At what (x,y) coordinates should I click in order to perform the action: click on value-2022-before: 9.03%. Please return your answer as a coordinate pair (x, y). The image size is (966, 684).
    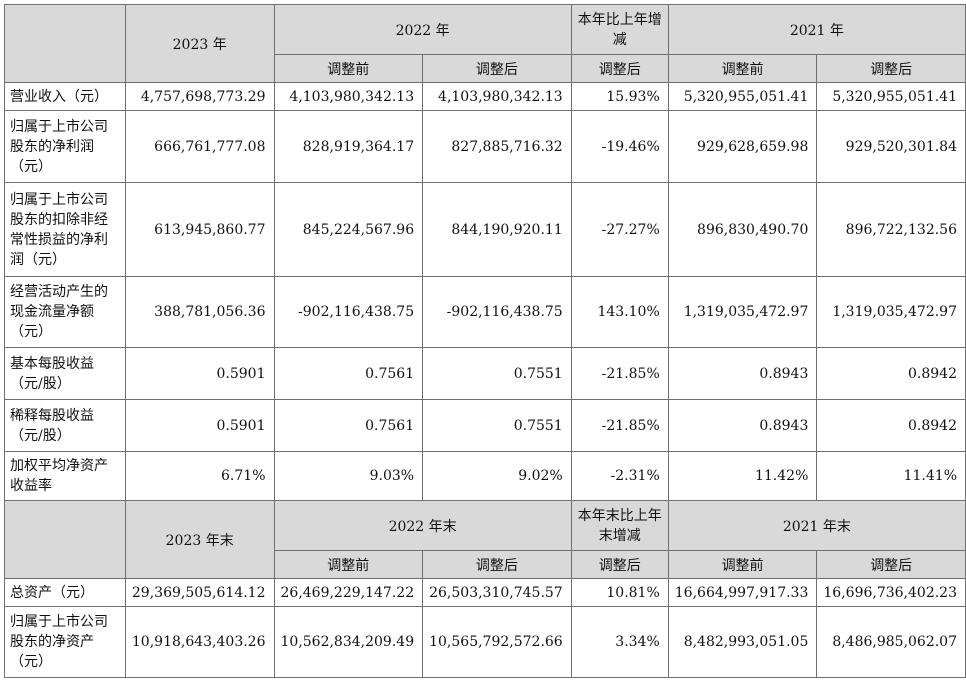
    Looking at the image, I should click on (348, 476).